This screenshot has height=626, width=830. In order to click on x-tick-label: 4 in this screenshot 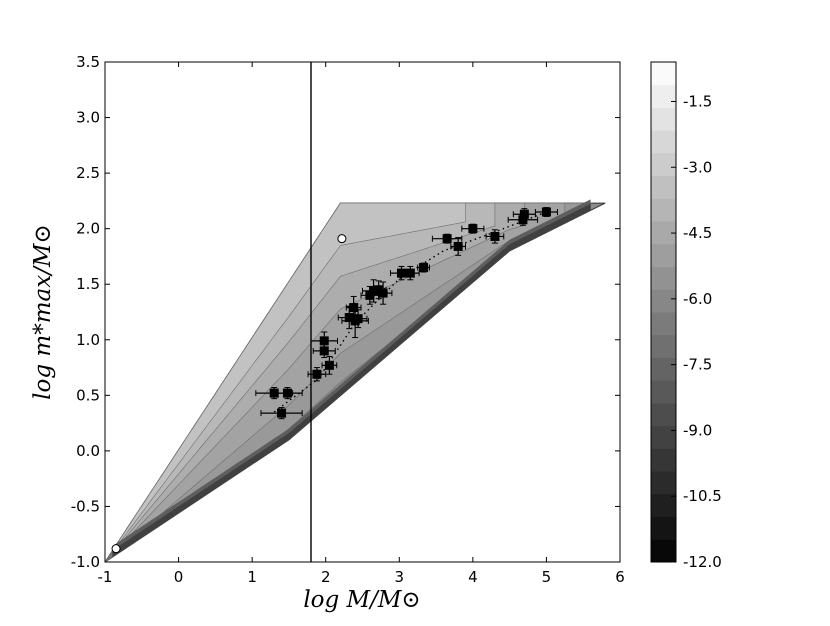, I will do `click(473, 577)`.